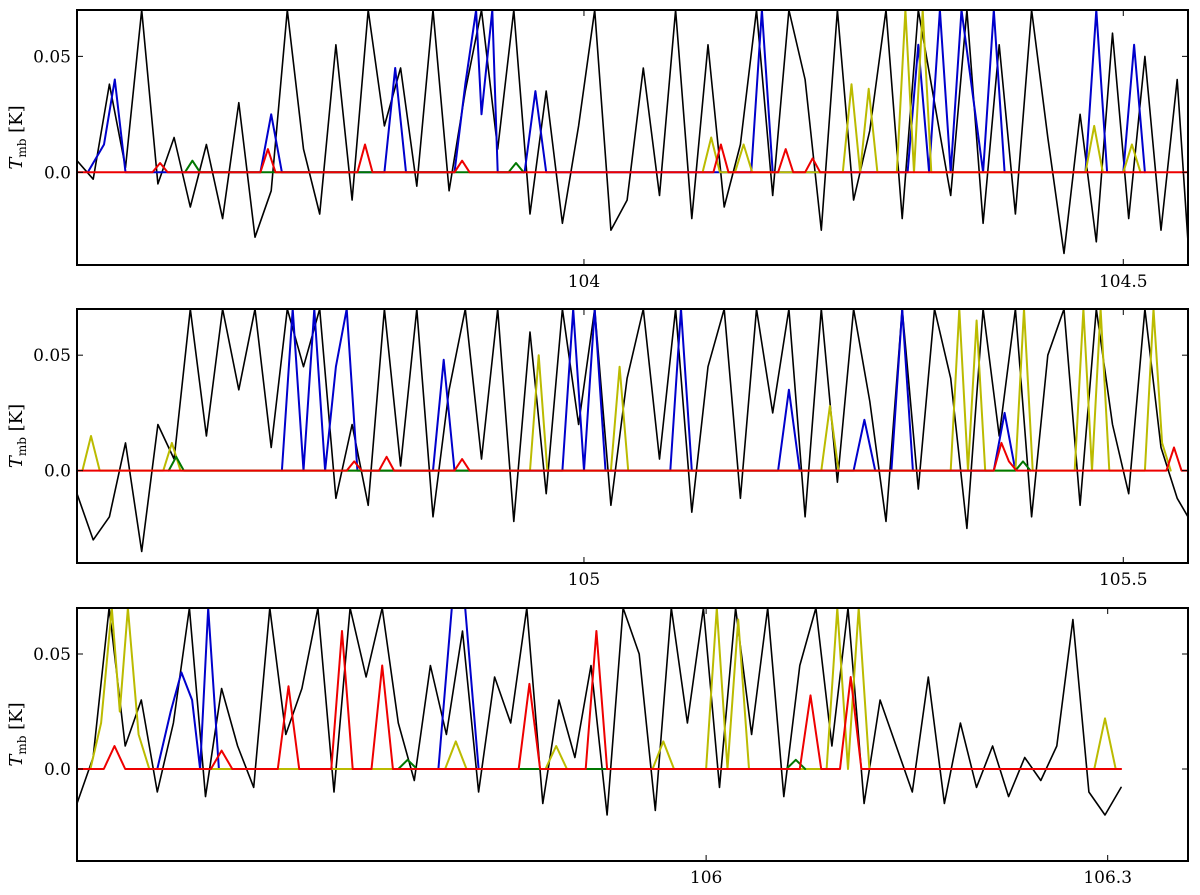 This screenshot has height=895, width=1200. What do you see at coordinates (584, 282) in the screenshot?
I see `x-tick-label: 104` at bounding box center [584, 282].